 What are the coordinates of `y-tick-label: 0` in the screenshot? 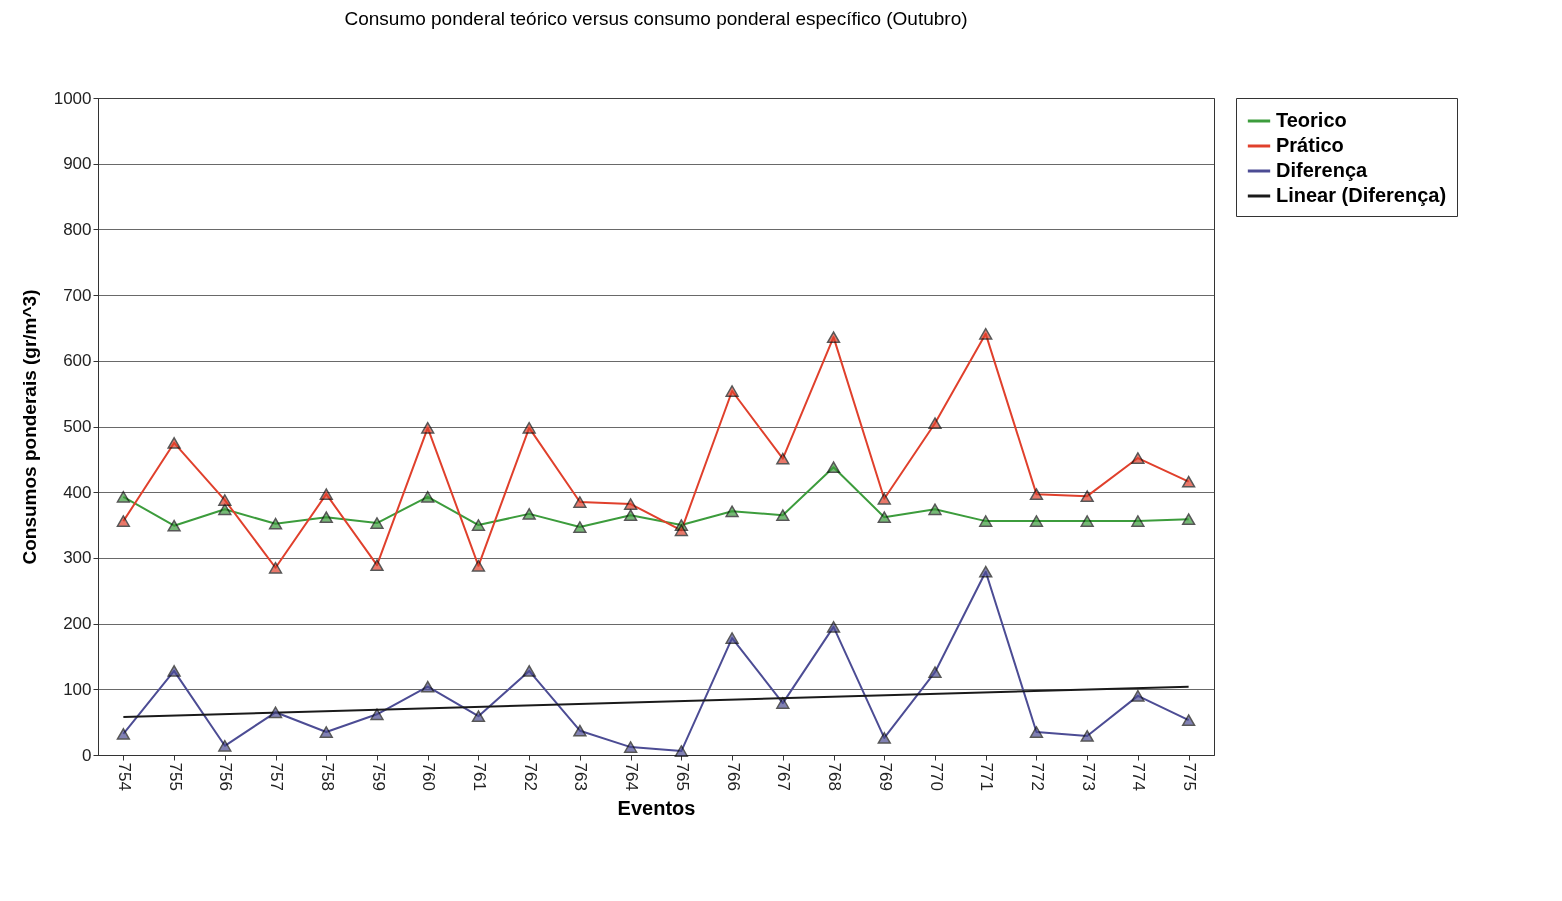 It's located at (87, 755).